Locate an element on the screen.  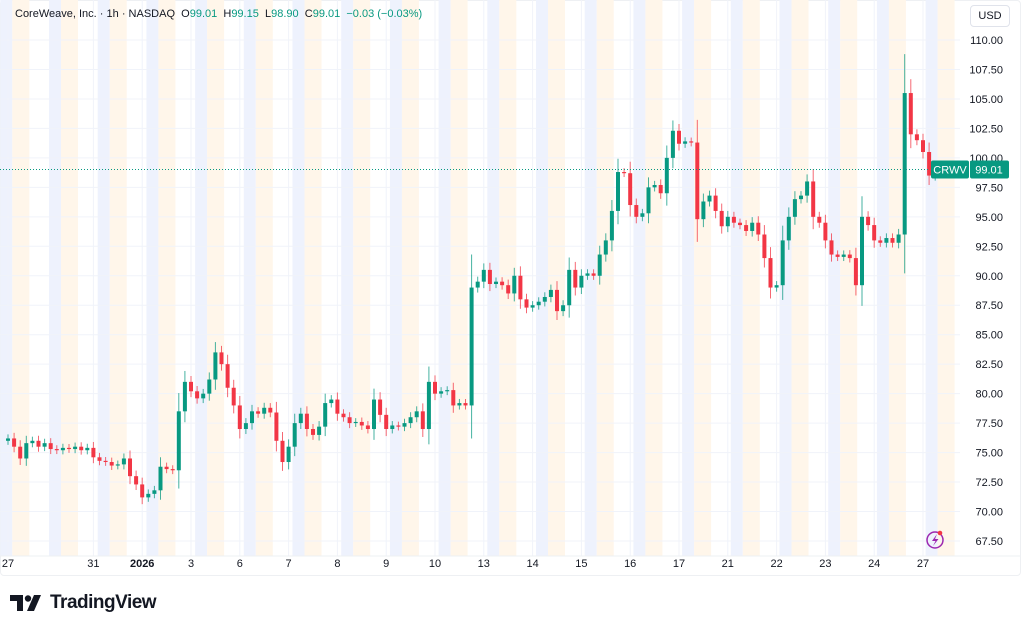
change-value: −0.03 (−0.03%) is located at coordinates (384, 14).